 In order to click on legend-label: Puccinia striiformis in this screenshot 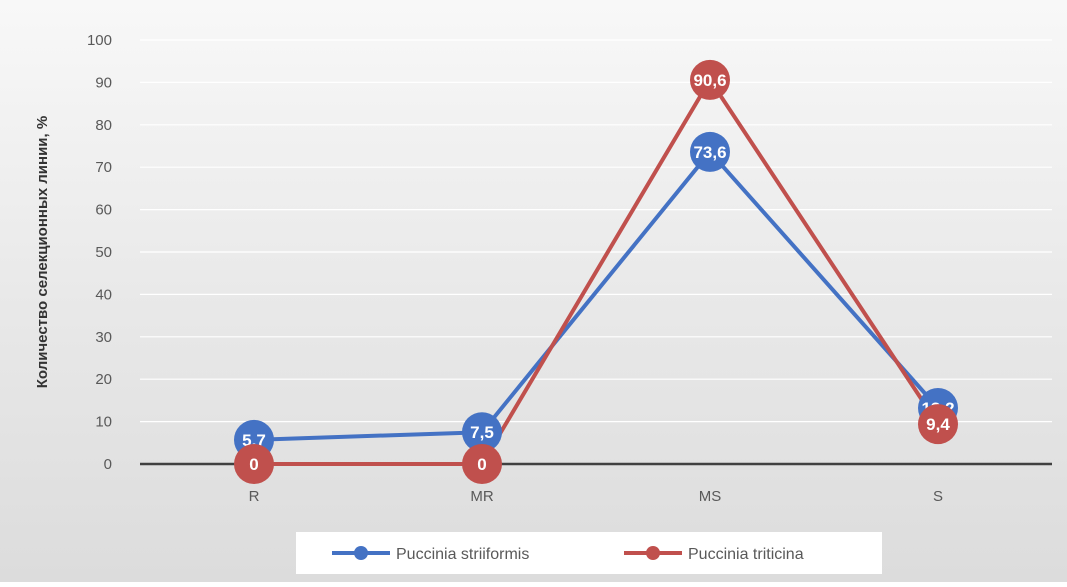, I will do `click(462, 554)`.